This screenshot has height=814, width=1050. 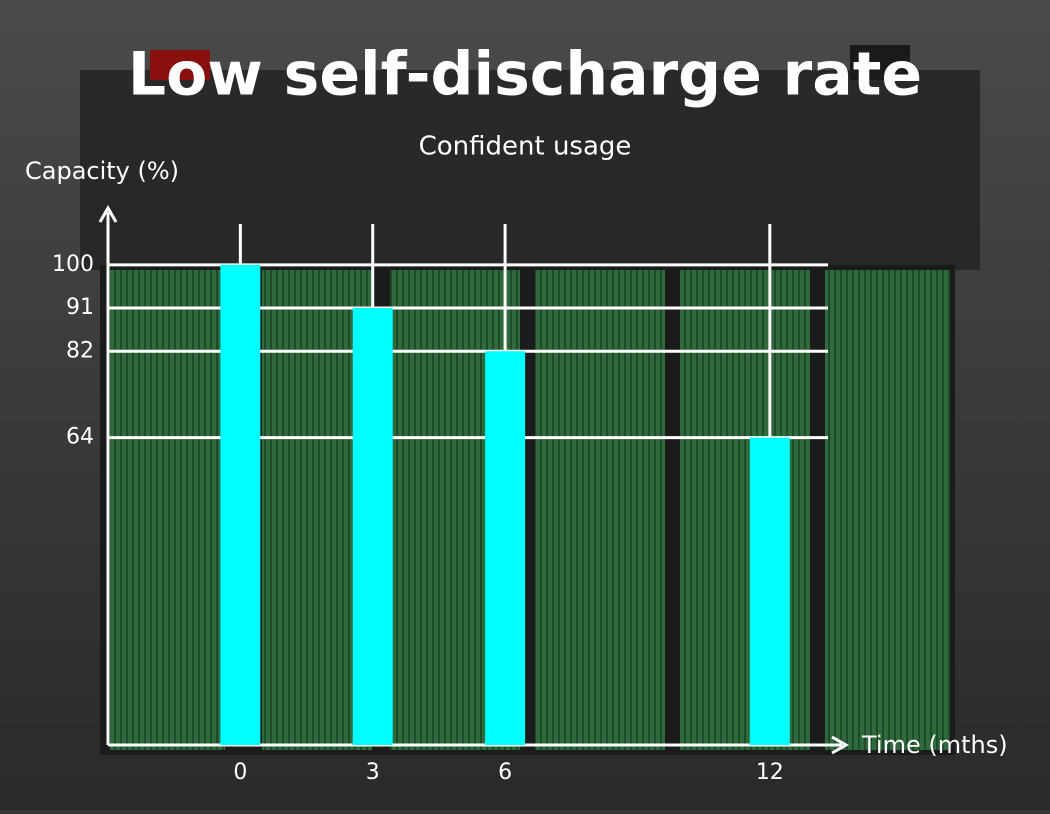 I want to click on chart-subtitle: Confident usage, so click(x=525, y=147).